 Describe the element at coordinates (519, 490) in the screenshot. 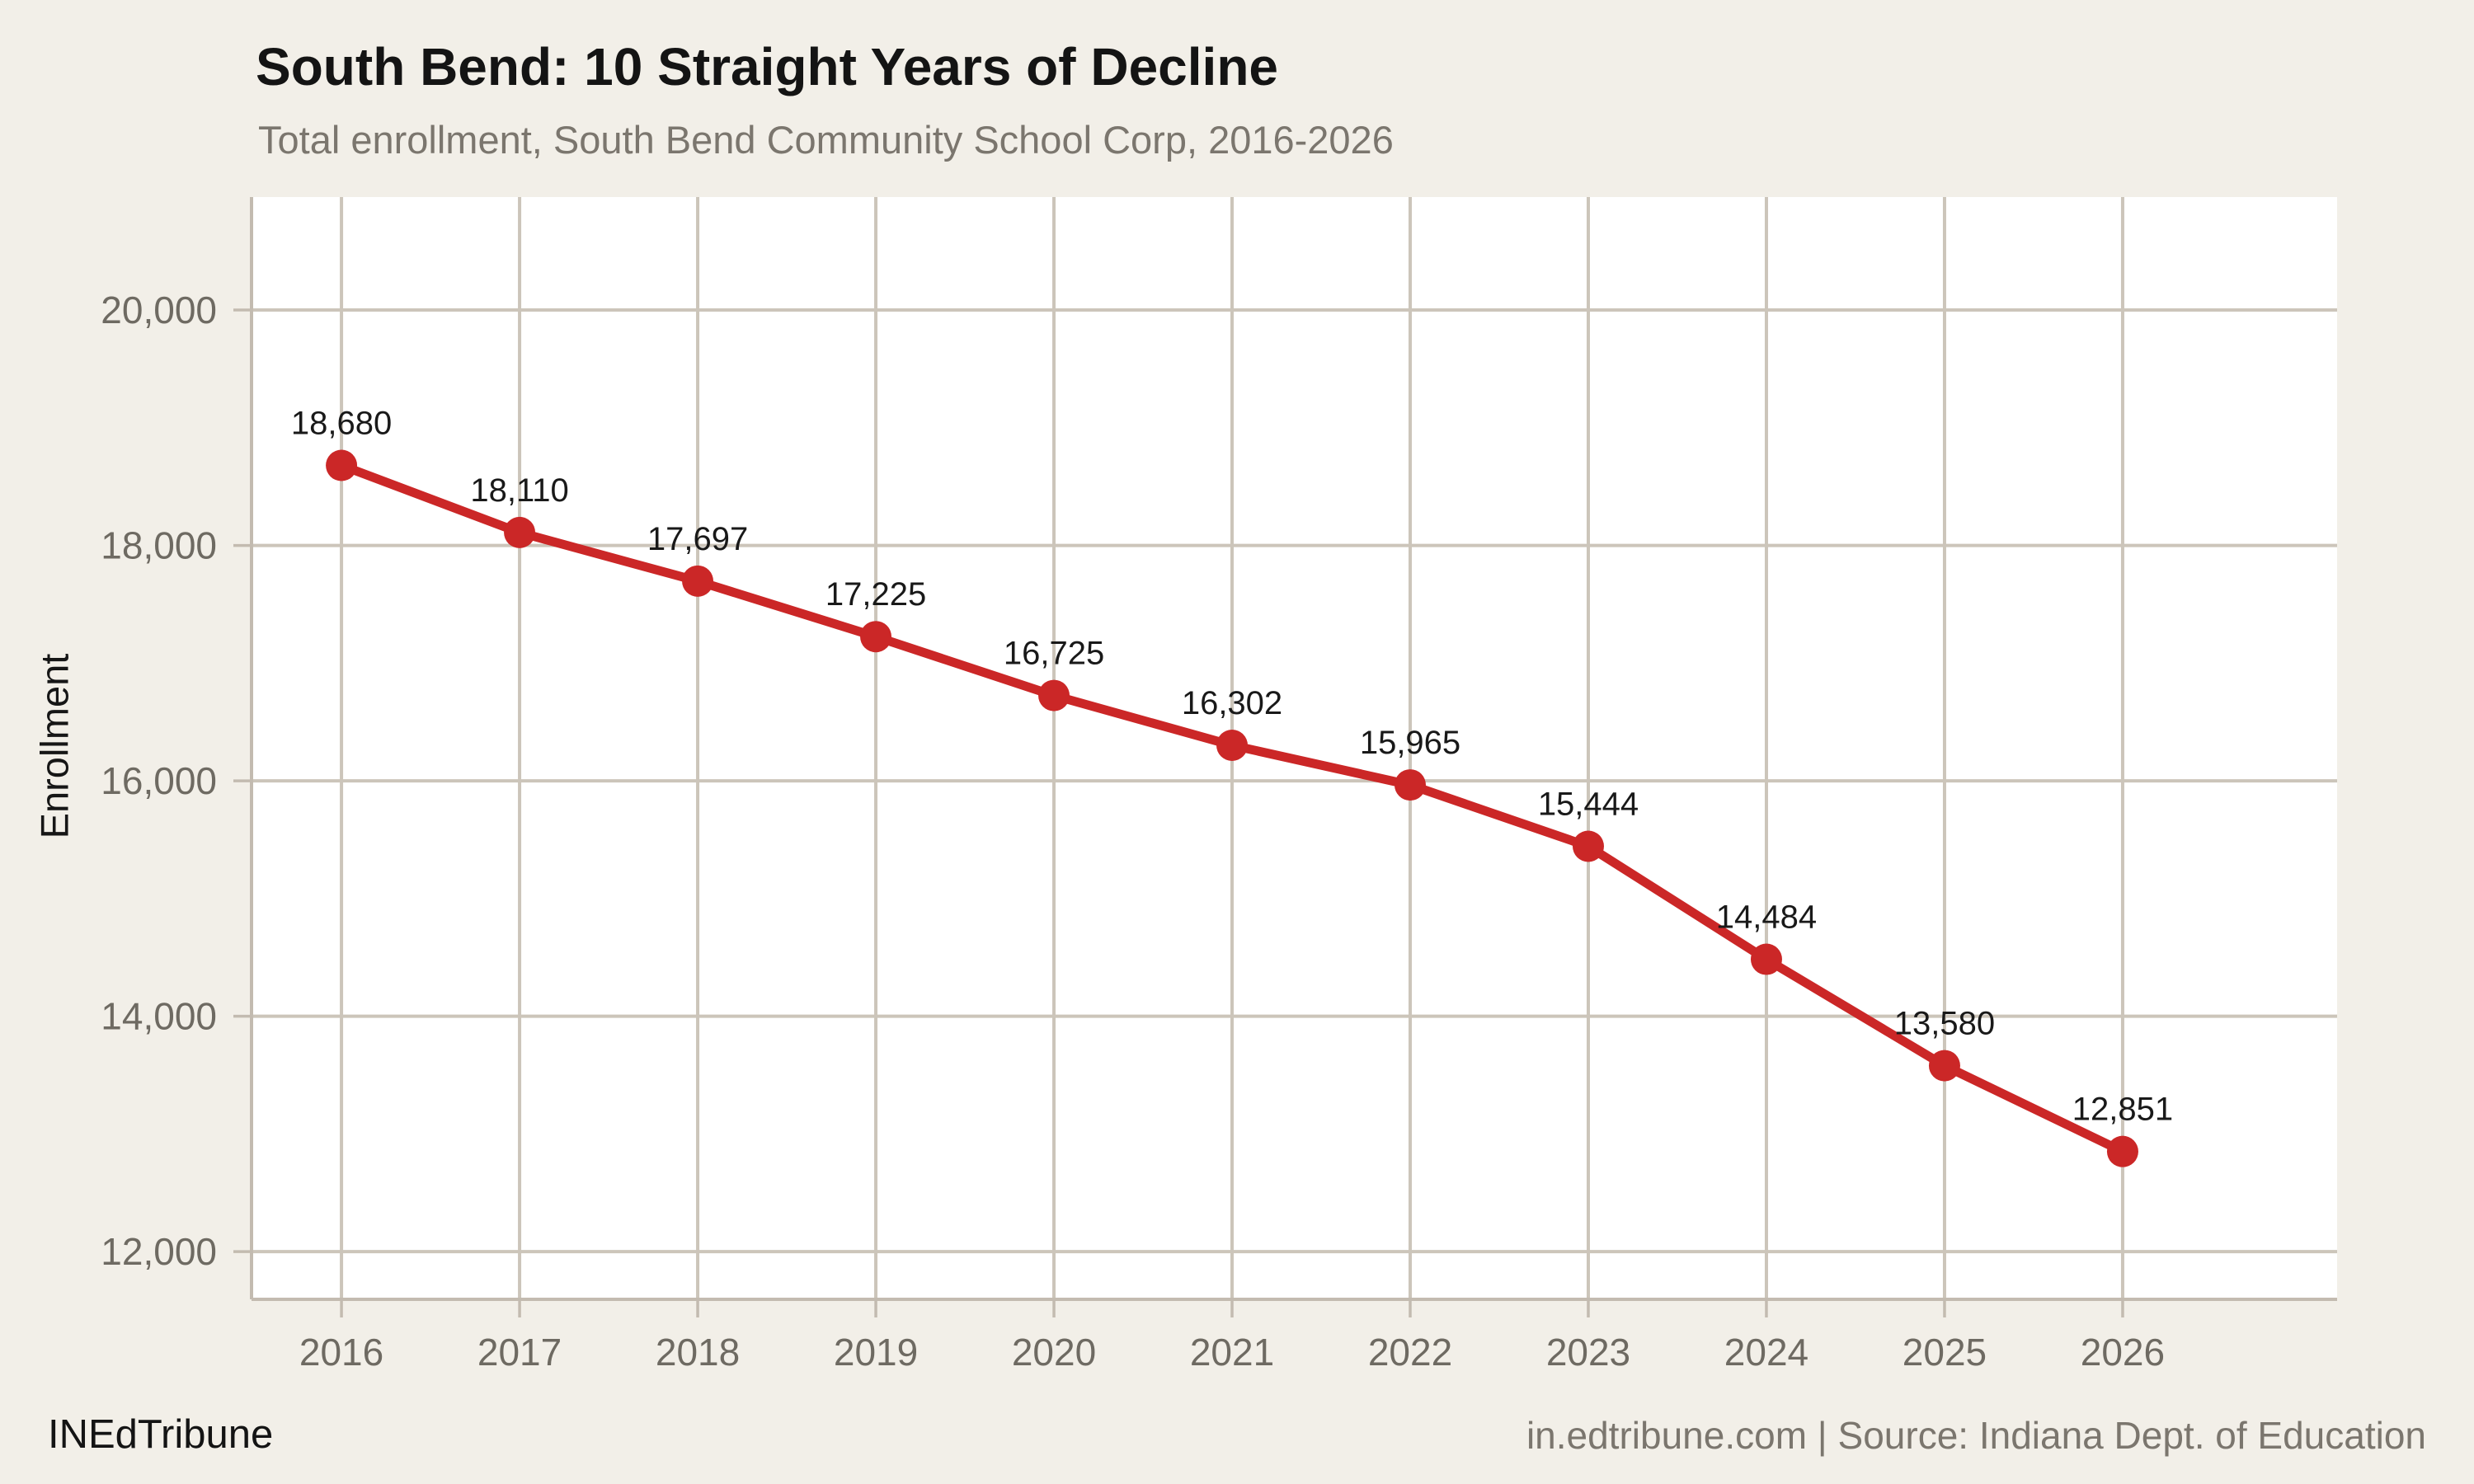

I see `data-point-label: 18,110` at that location.